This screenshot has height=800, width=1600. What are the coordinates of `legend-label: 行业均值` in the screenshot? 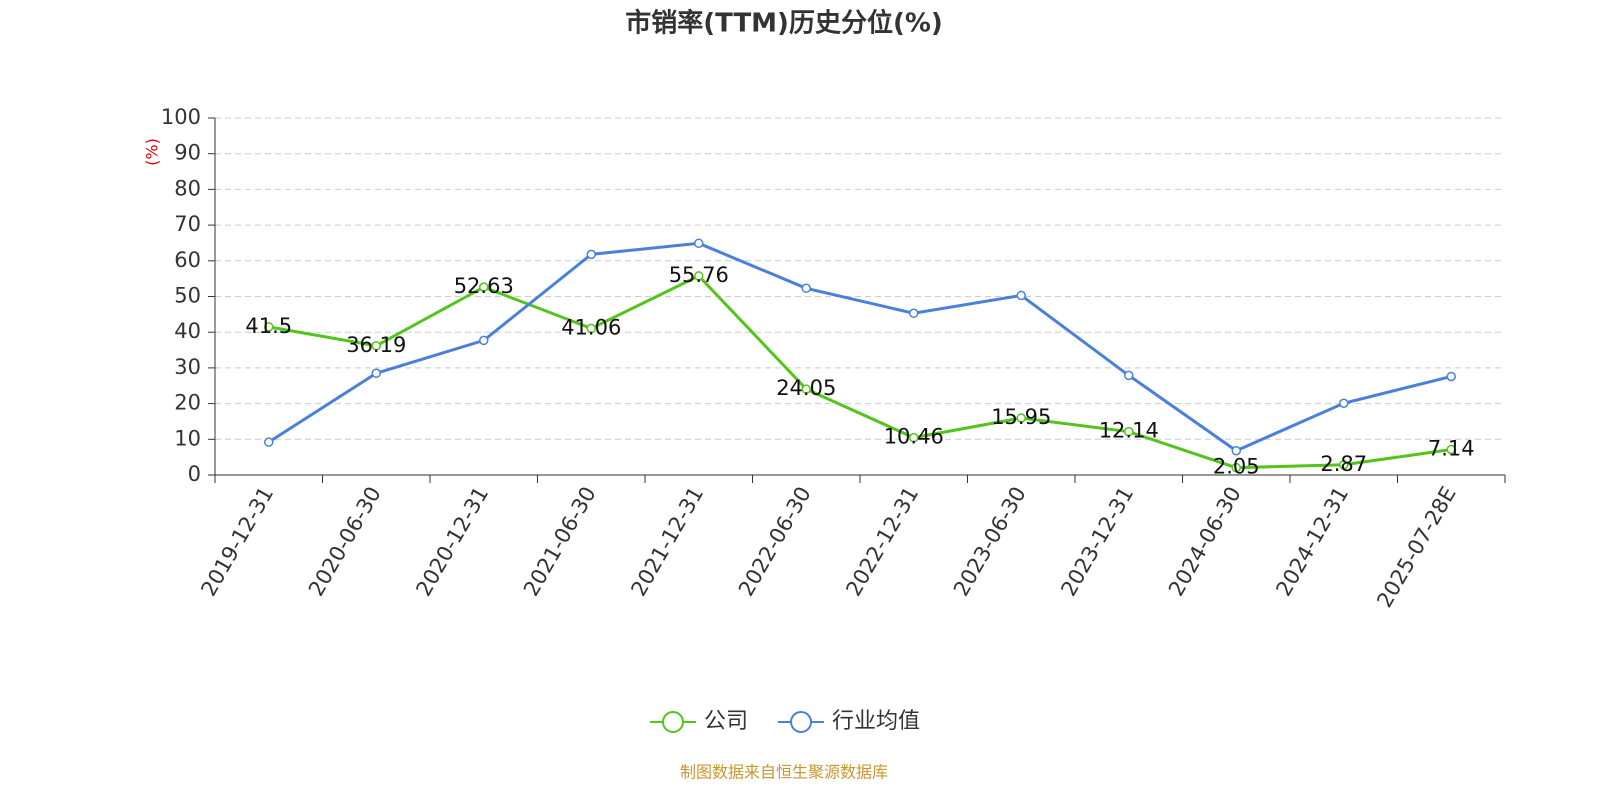 It's located at (876, 721).